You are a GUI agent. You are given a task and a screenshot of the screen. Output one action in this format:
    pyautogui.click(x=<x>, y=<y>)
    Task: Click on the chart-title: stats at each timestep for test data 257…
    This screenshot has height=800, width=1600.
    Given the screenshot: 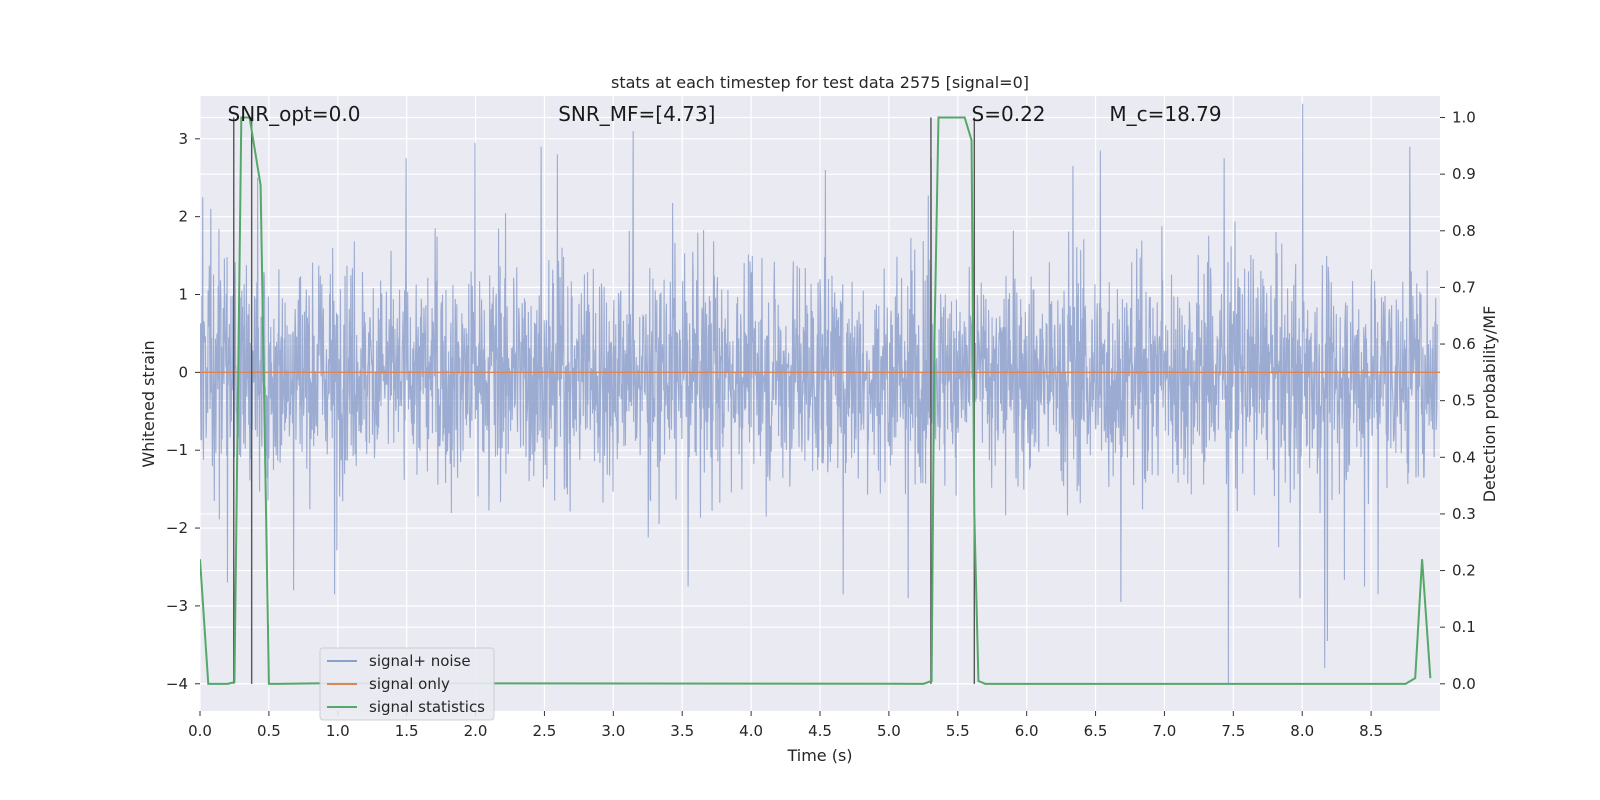 What is the action you would take?
    pyautogui.click(x=820, y=82)
    